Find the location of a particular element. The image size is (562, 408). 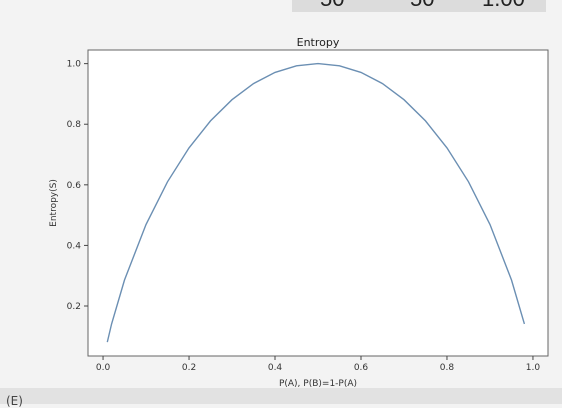

y-ticks: 0.2 0.4 0.6 0.8 1.0 is located at coordinates (77, 186).